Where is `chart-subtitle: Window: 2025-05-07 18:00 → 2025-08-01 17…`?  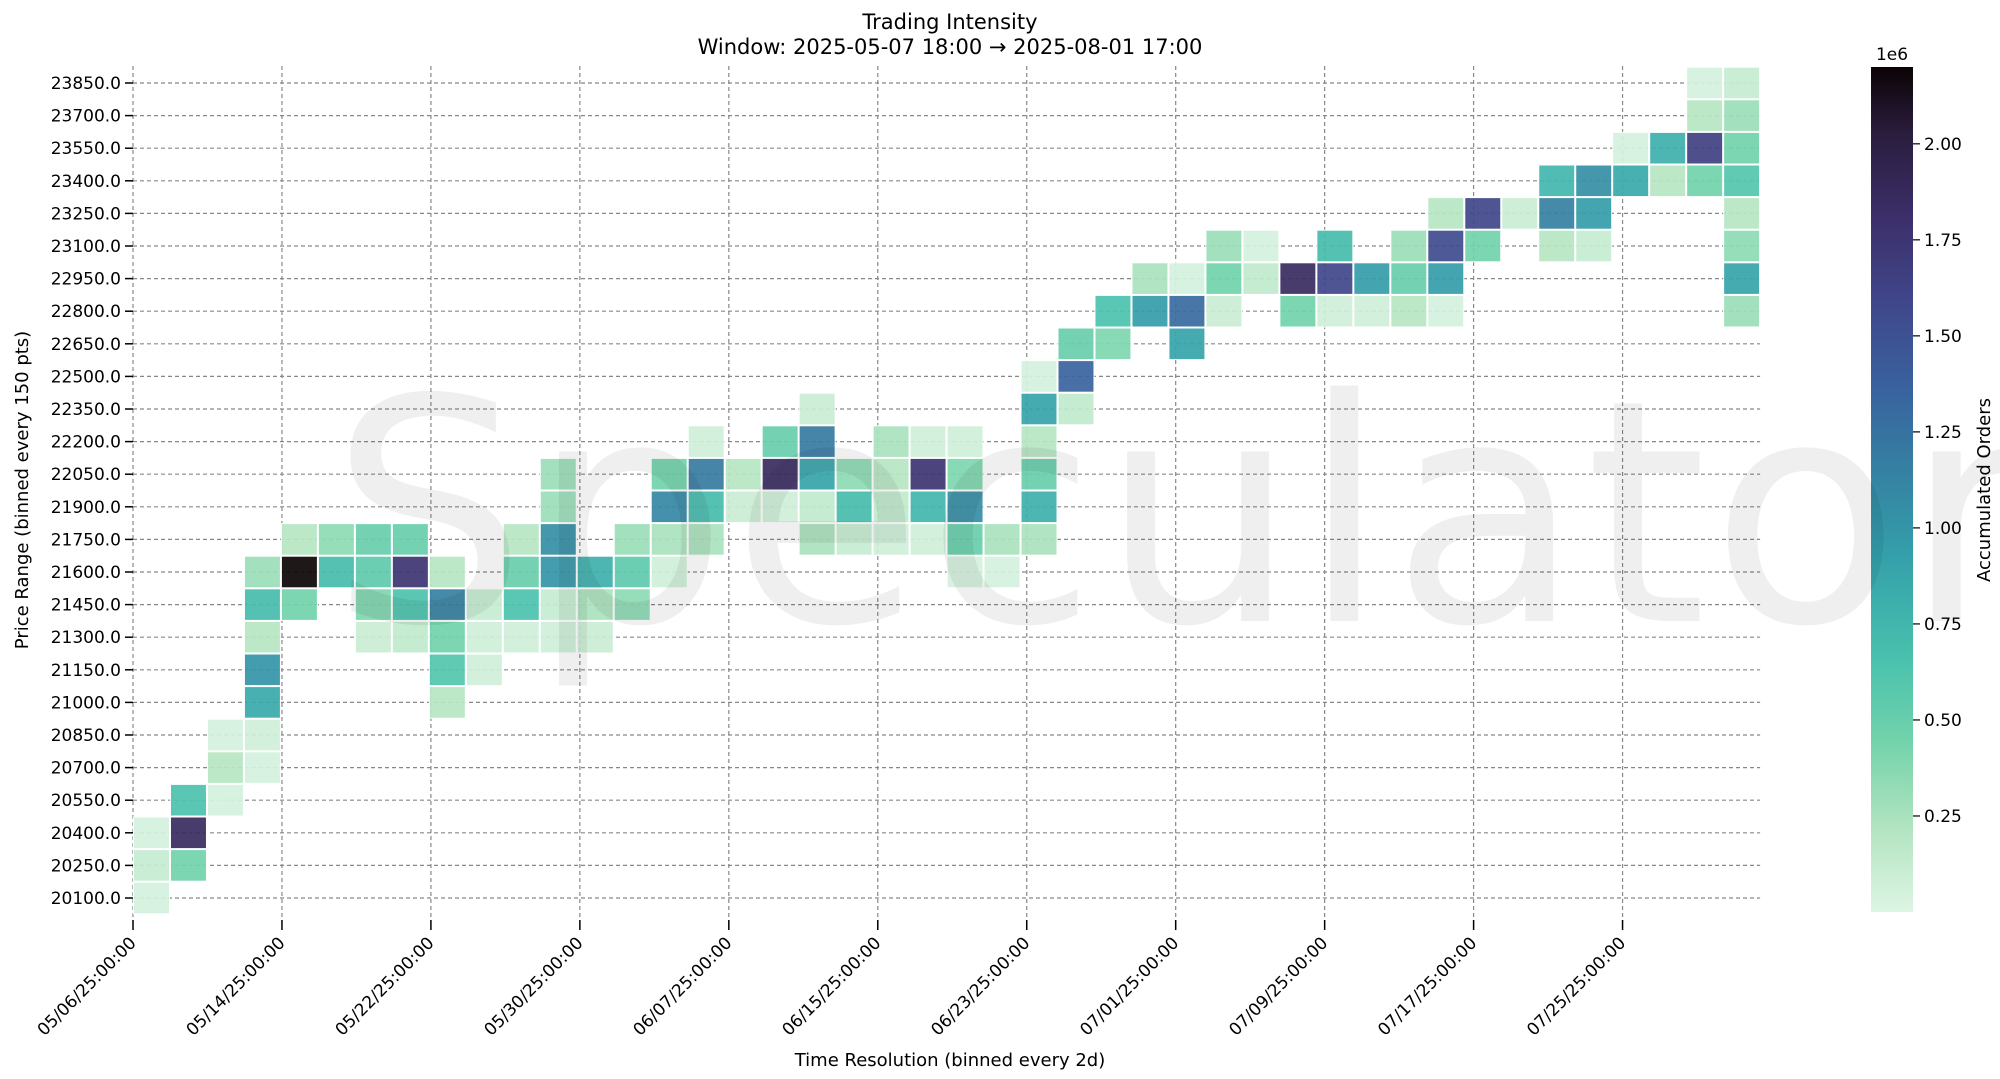
chart-subtitle: Window: 2025-05-07 18:00 → 2025-08-01 17… is located at coordinates (950, 47).